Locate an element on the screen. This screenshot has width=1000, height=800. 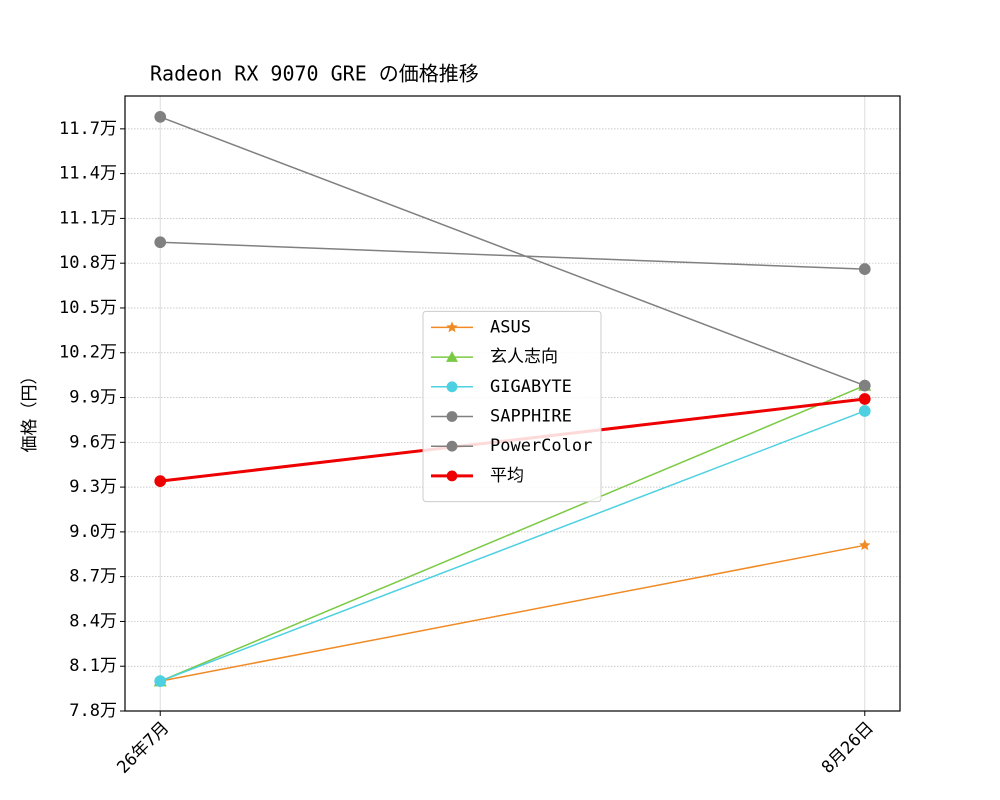
y-tick-label: 8.1万 is located at coordinates (93, 666).